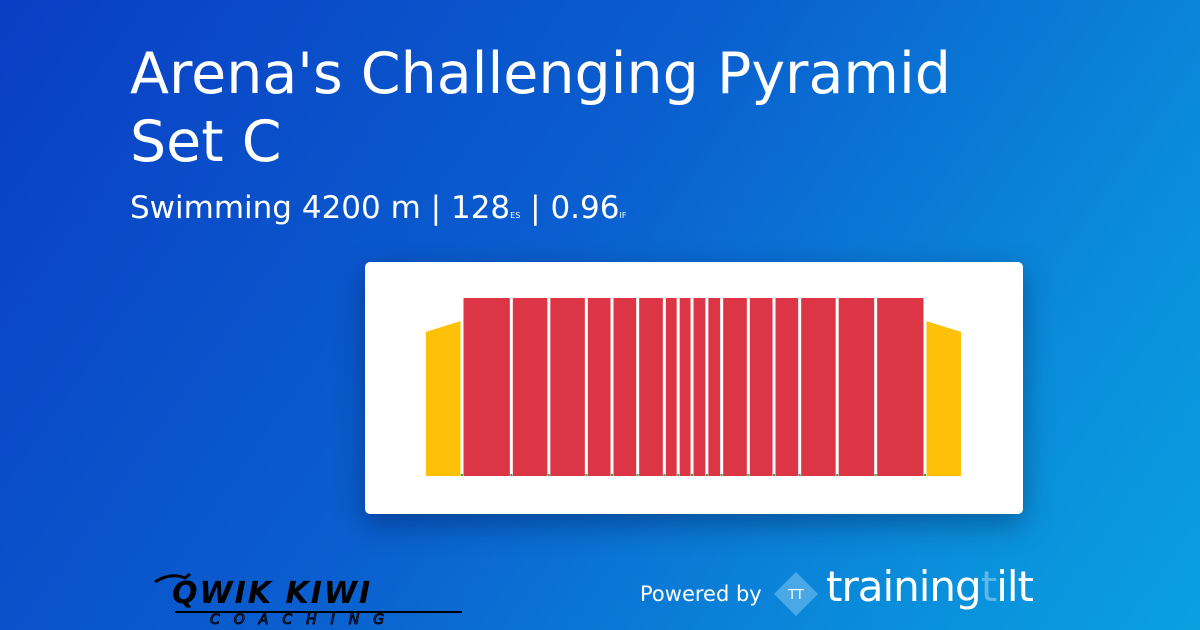  What do you see at coordinates (701, 594) in the screenshot?
I see `powered-by-label: Powered by` at bounding box center [701, 594].